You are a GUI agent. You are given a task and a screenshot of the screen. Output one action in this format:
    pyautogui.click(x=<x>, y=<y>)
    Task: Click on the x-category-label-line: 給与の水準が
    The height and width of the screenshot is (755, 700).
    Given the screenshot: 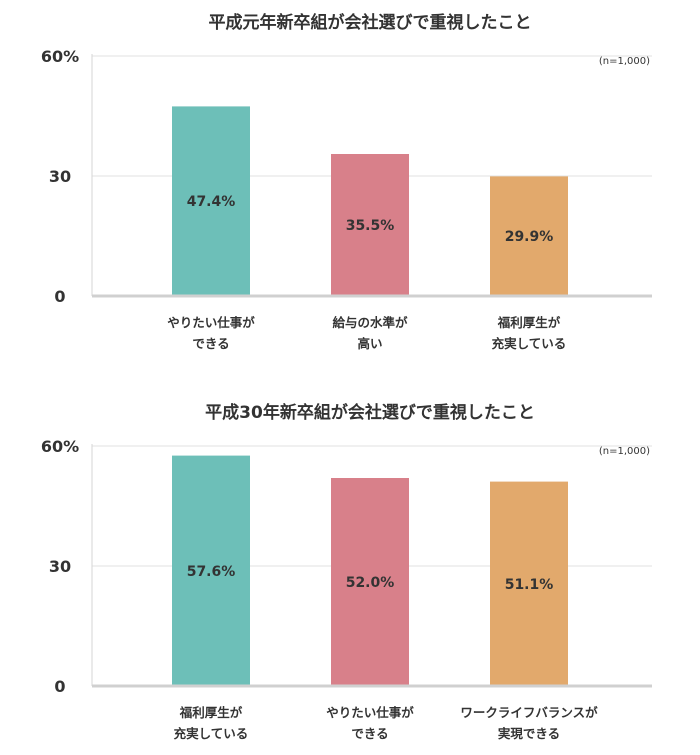 What is the action you would take?
    pyautogui.click(x=370, y=322)
    